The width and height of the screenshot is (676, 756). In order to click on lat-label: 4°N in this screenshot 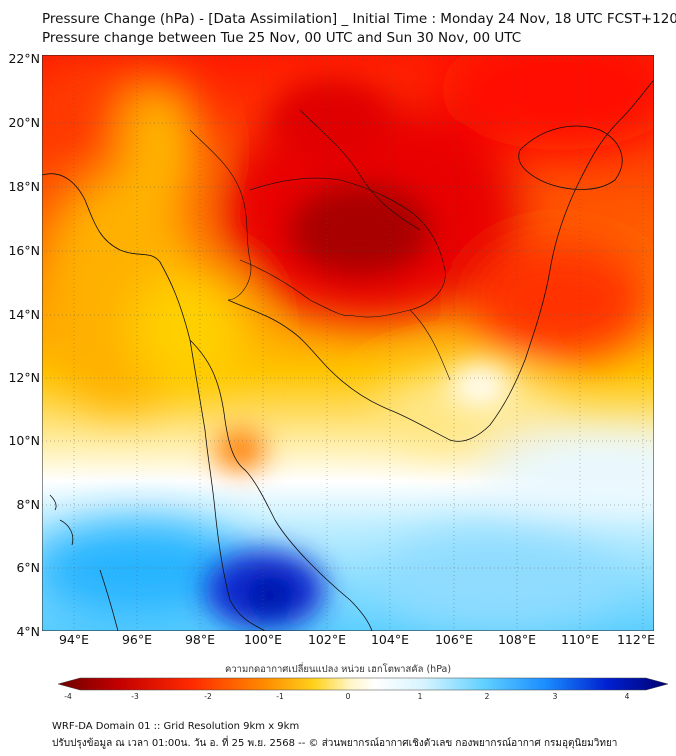, I will do `click(28, 631)`.